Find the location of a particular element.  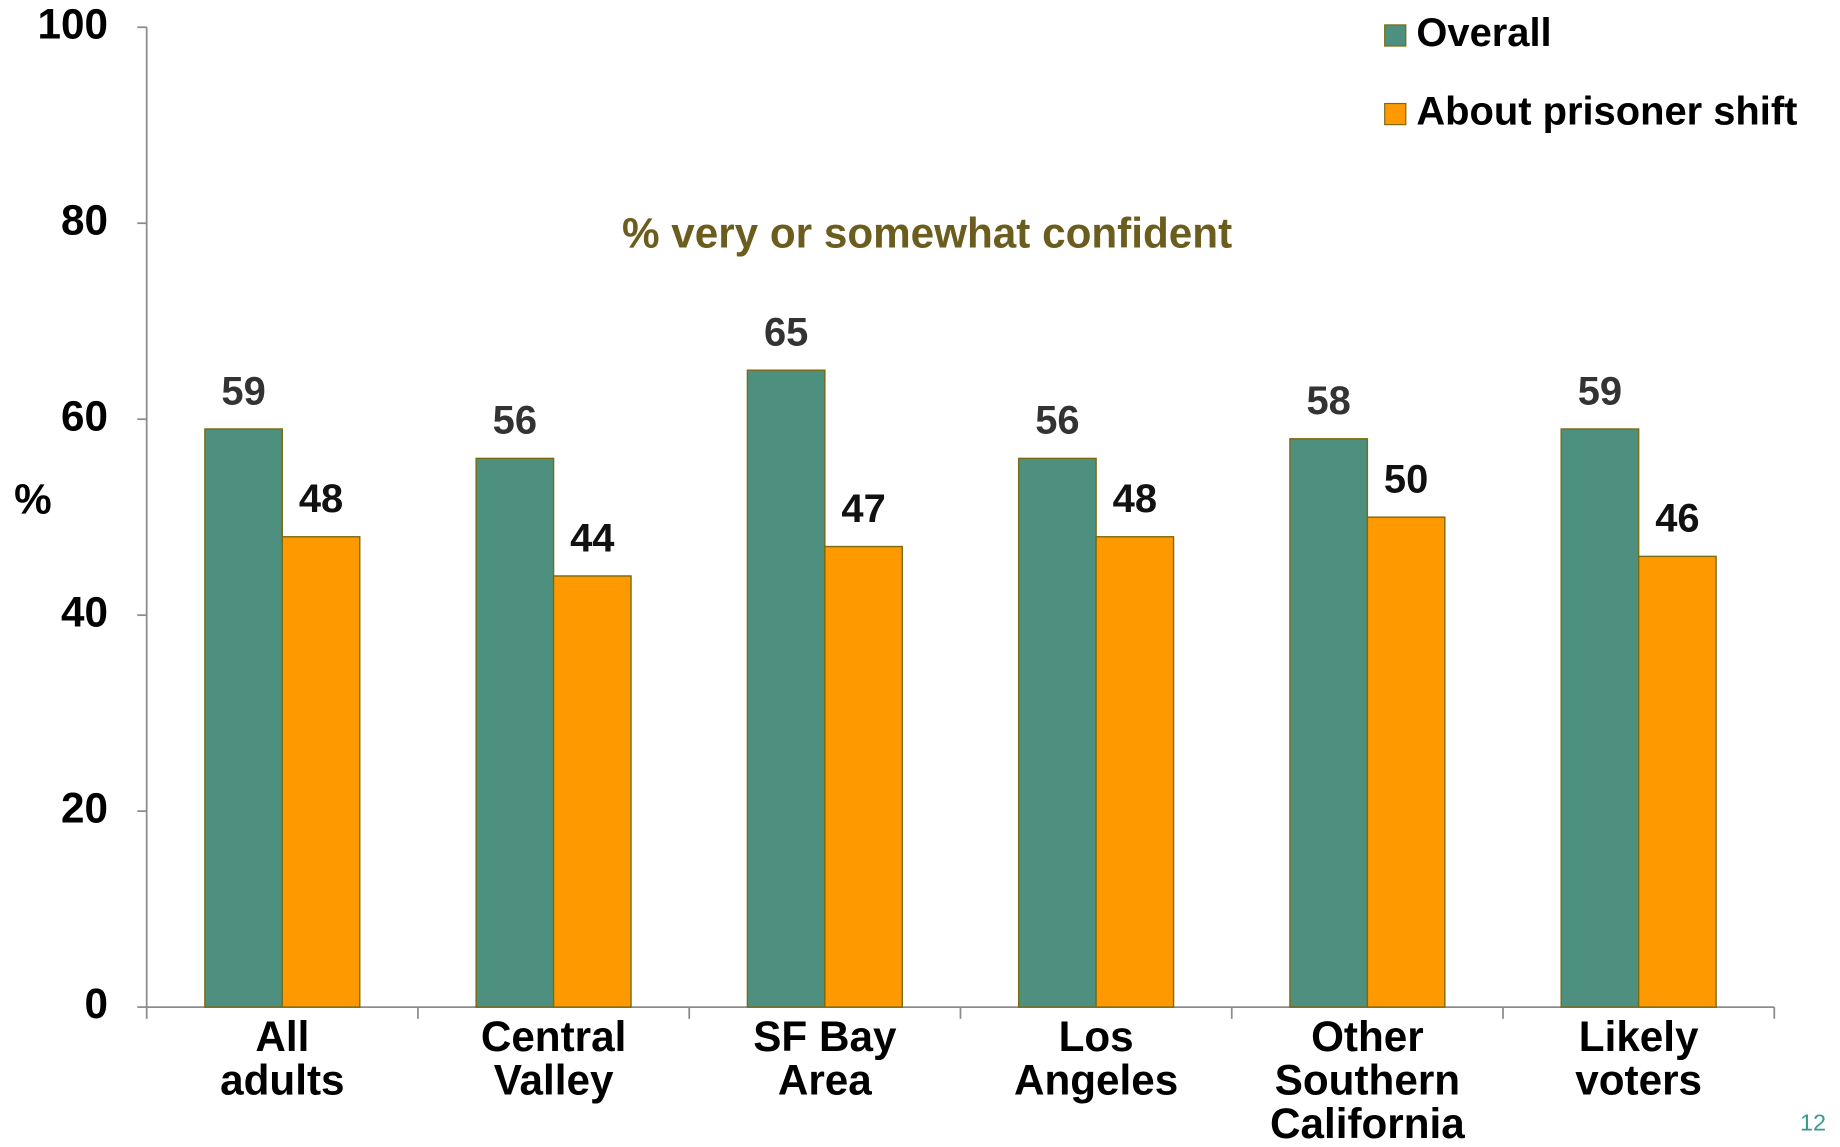

x-tick-label: Central Valley is located at coordinates (554, 1058).